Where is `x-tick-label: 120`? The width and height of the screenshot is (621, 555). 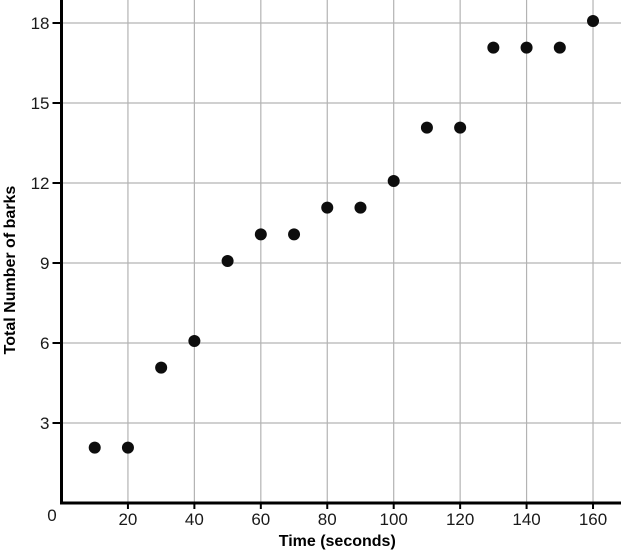 x-tick-label: 120 is located at coordinates (460, 519).